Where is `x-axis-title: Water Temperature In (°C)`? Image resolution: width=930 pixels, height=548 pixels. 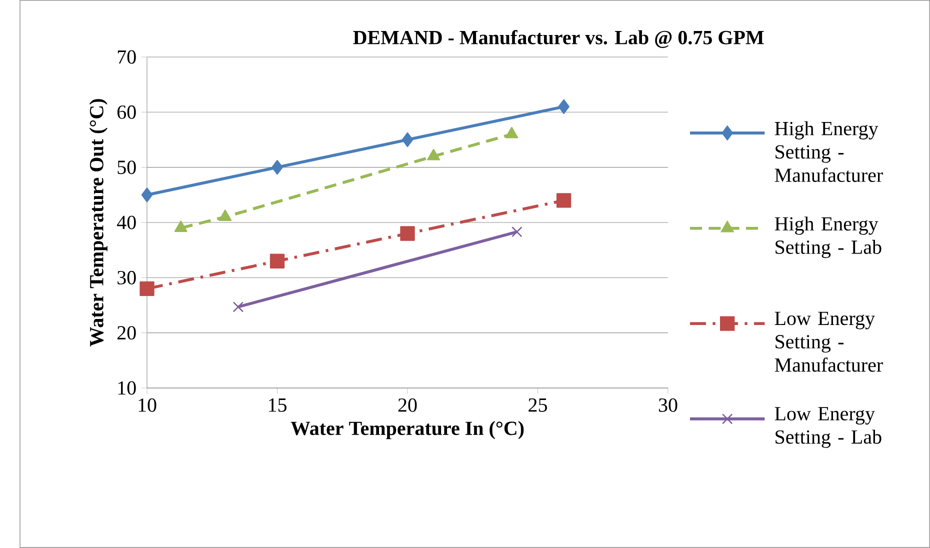 x-axis-title: Water Temperature In (°C) is located at coordinates (407, 430).